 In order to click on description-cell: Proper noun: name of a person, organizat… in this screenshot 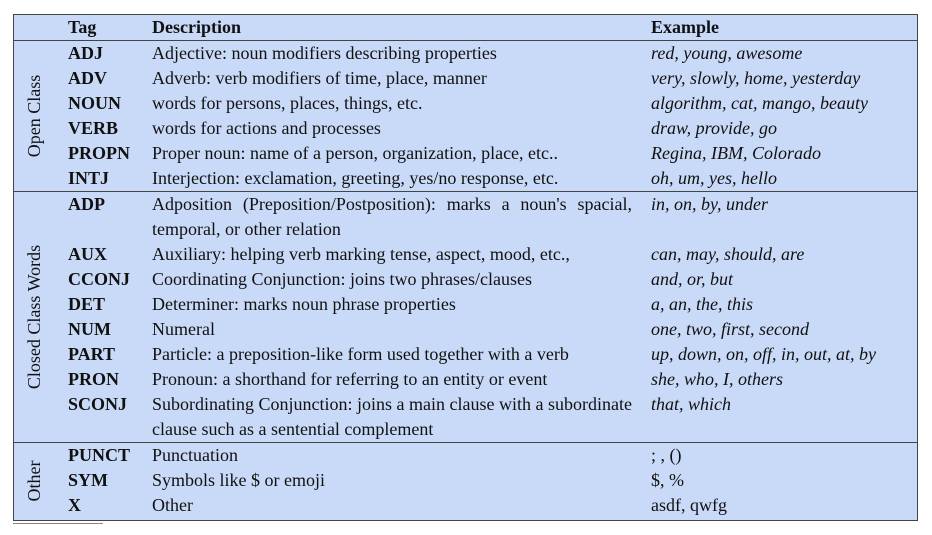, I will do `click(355, 153)`.